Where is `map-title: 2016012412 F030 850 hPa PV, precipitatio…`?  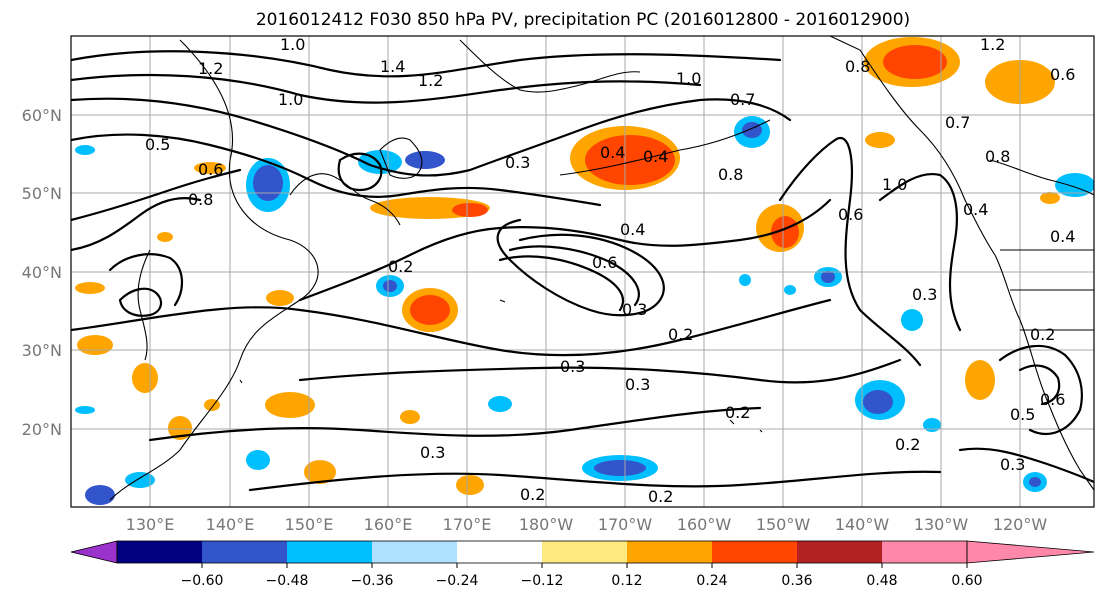
map-title: 2016012412 F030 850 hPa PV, precipitatio… is located at coordinates (583, 20).